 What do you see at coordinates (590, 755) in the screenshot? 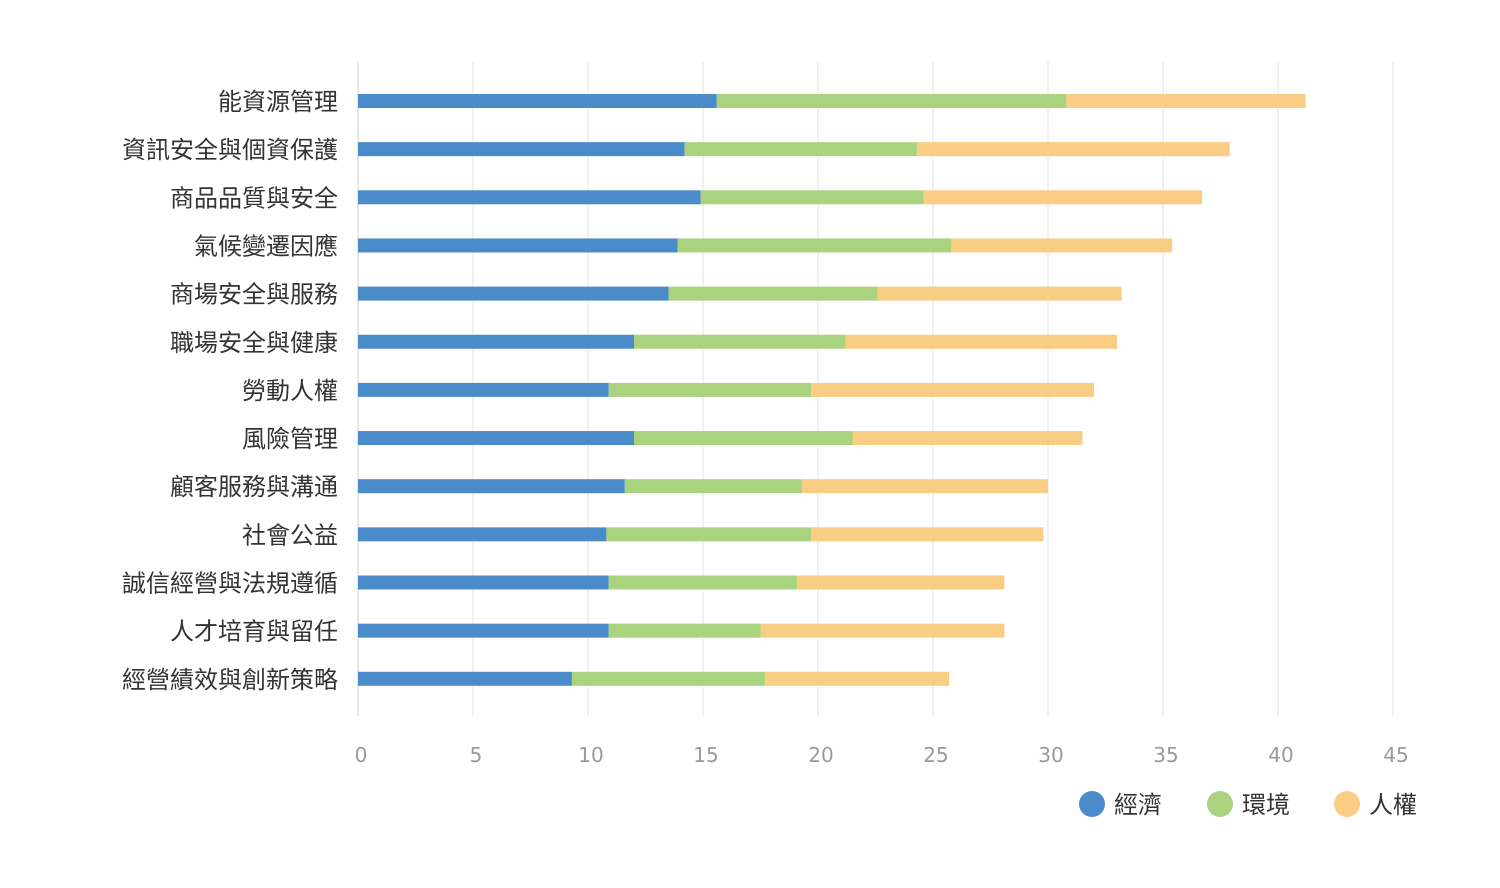
I see `x-tick-label: 10` at bounding box center [590, 755].